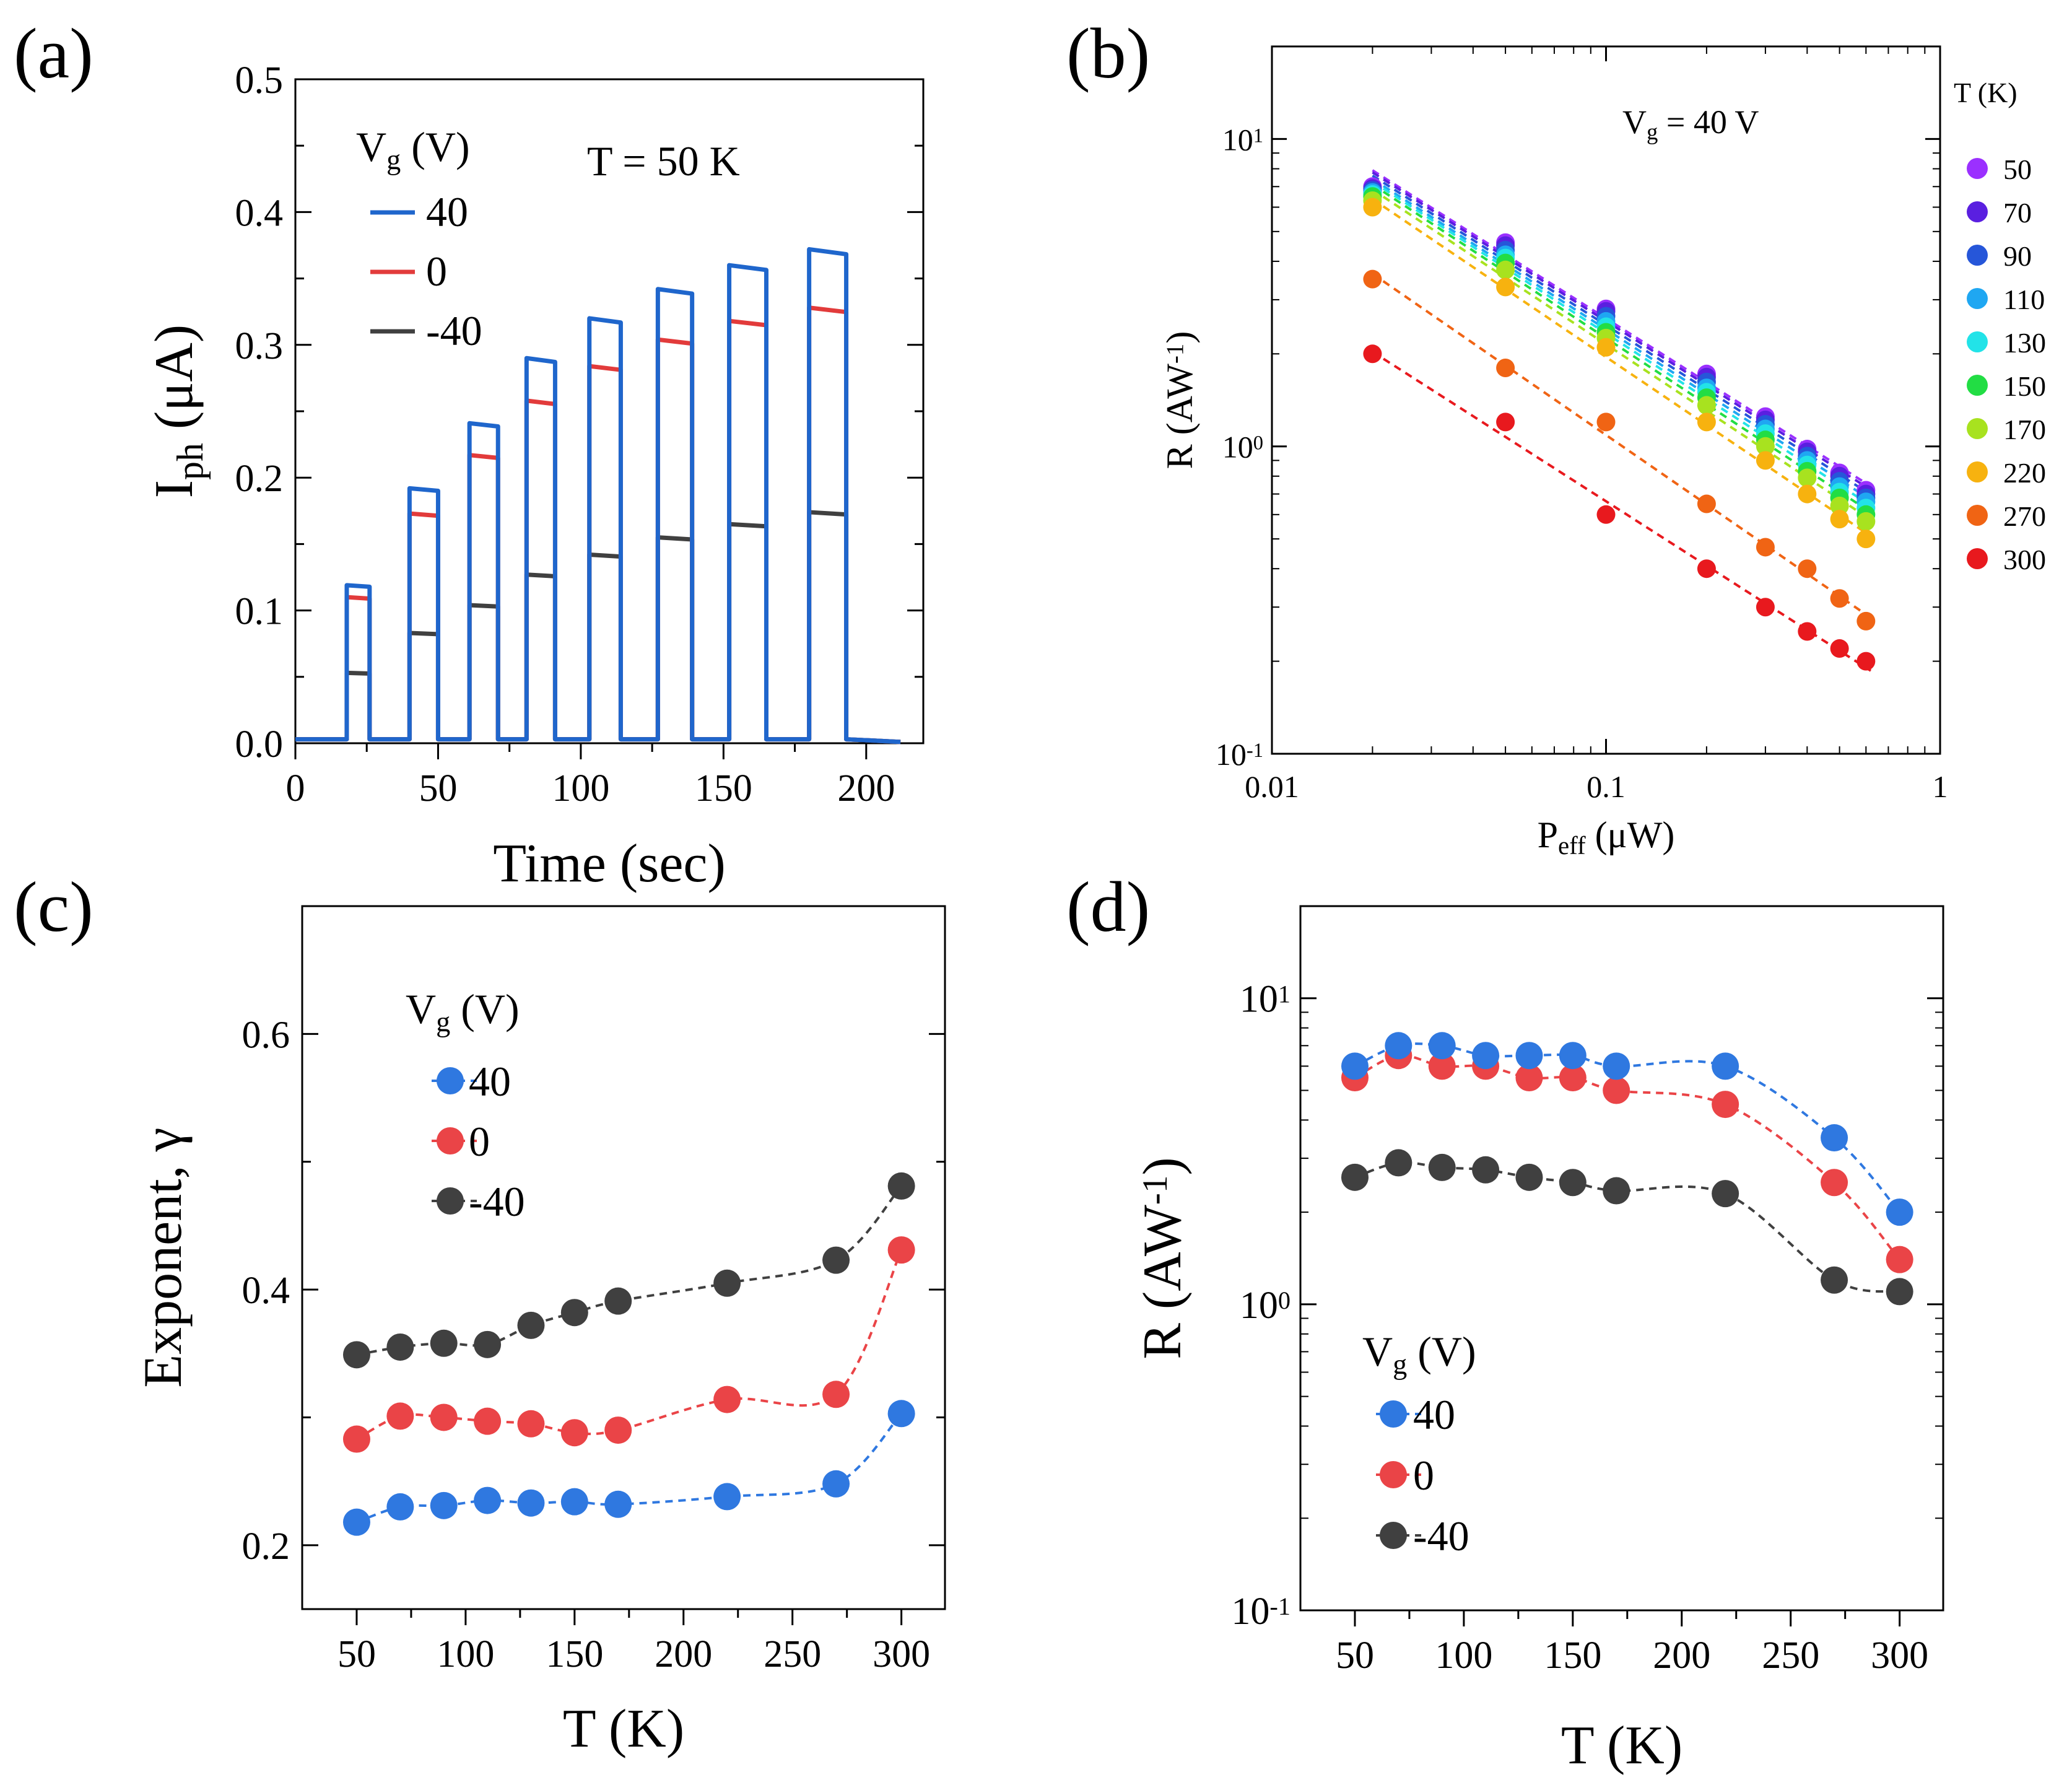 This screenshot has width=2072, height=1785. What do you see at coordinates (580, 789) in the screenshot?
I see `x-tick-label-a: 100` at bounding box center [580, 789].